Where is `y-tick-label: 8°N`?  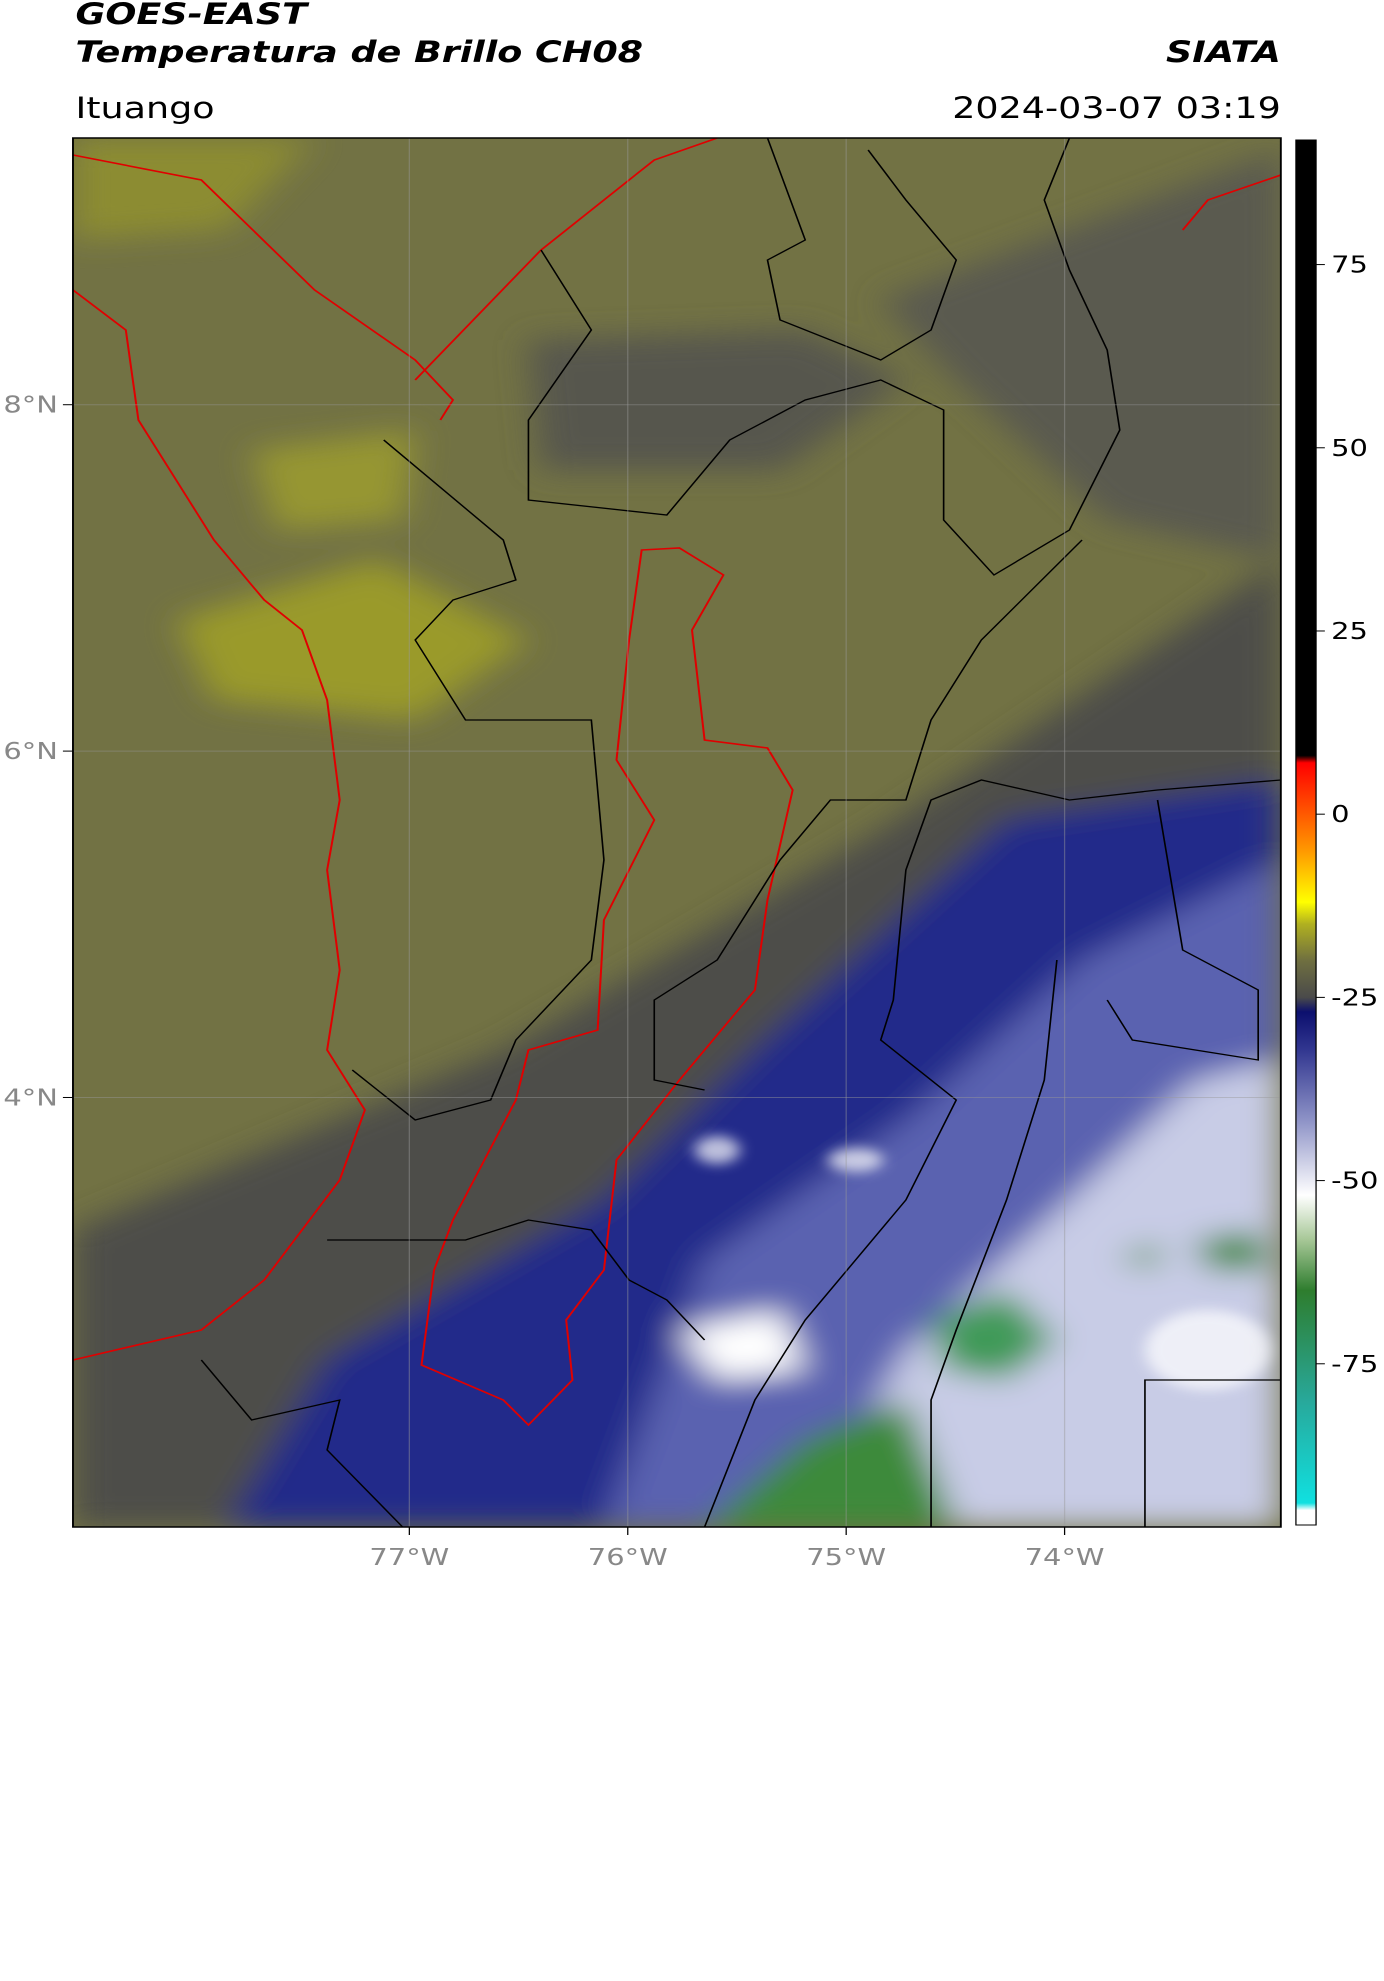 y-tick-label: 8°N is located at coordinates (30, 405).